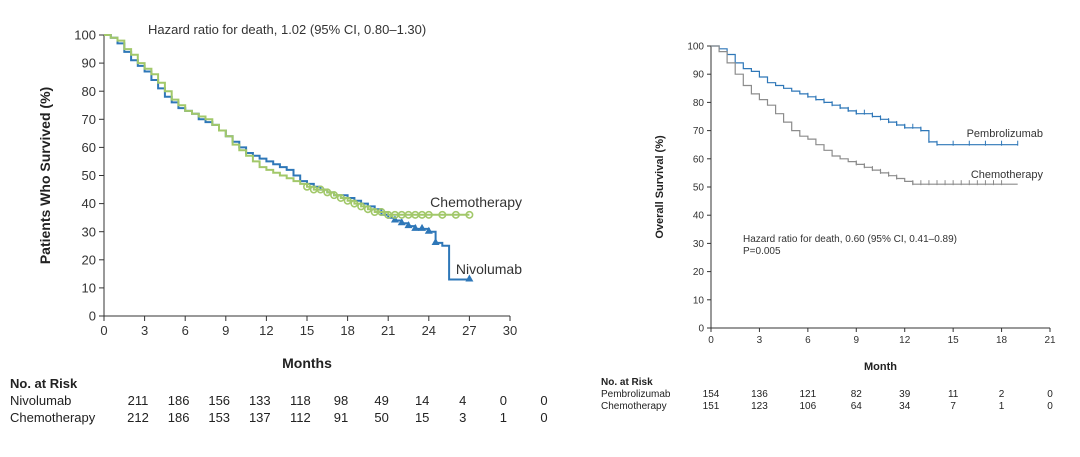 This screenshot has width=1080, height=457. What do you see at coordinates (953, 406) in the screenshot?
I see `risk-table-cell: 7` at bounding box center [953, 406].